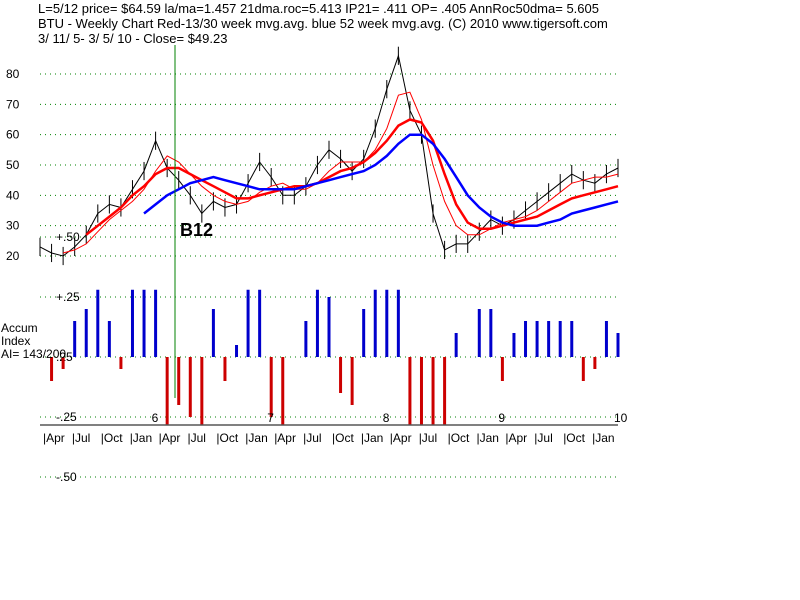 This screenshot has width=800, height=600. What do you see at coordinates (68, 297) in the screenshot?
I see `accum-tick-label: +.25` at bounding box center [68, 297].